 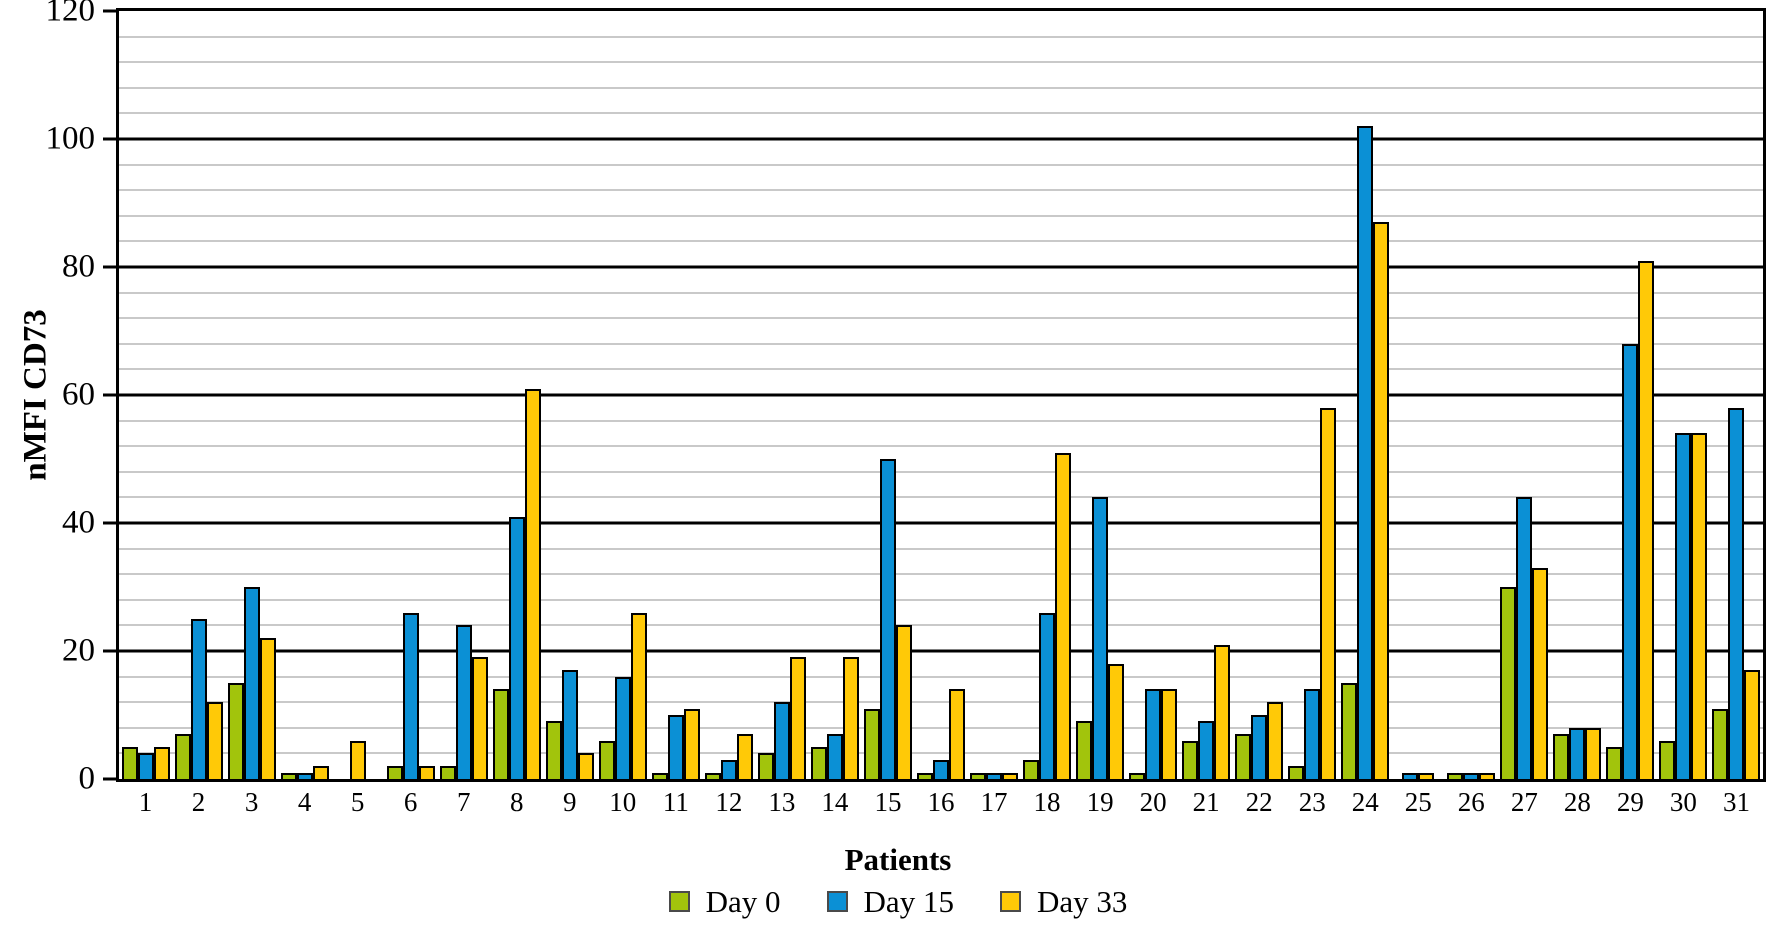 I want to click on legend-item-day0: Day 0, so click(x=724, y=901).